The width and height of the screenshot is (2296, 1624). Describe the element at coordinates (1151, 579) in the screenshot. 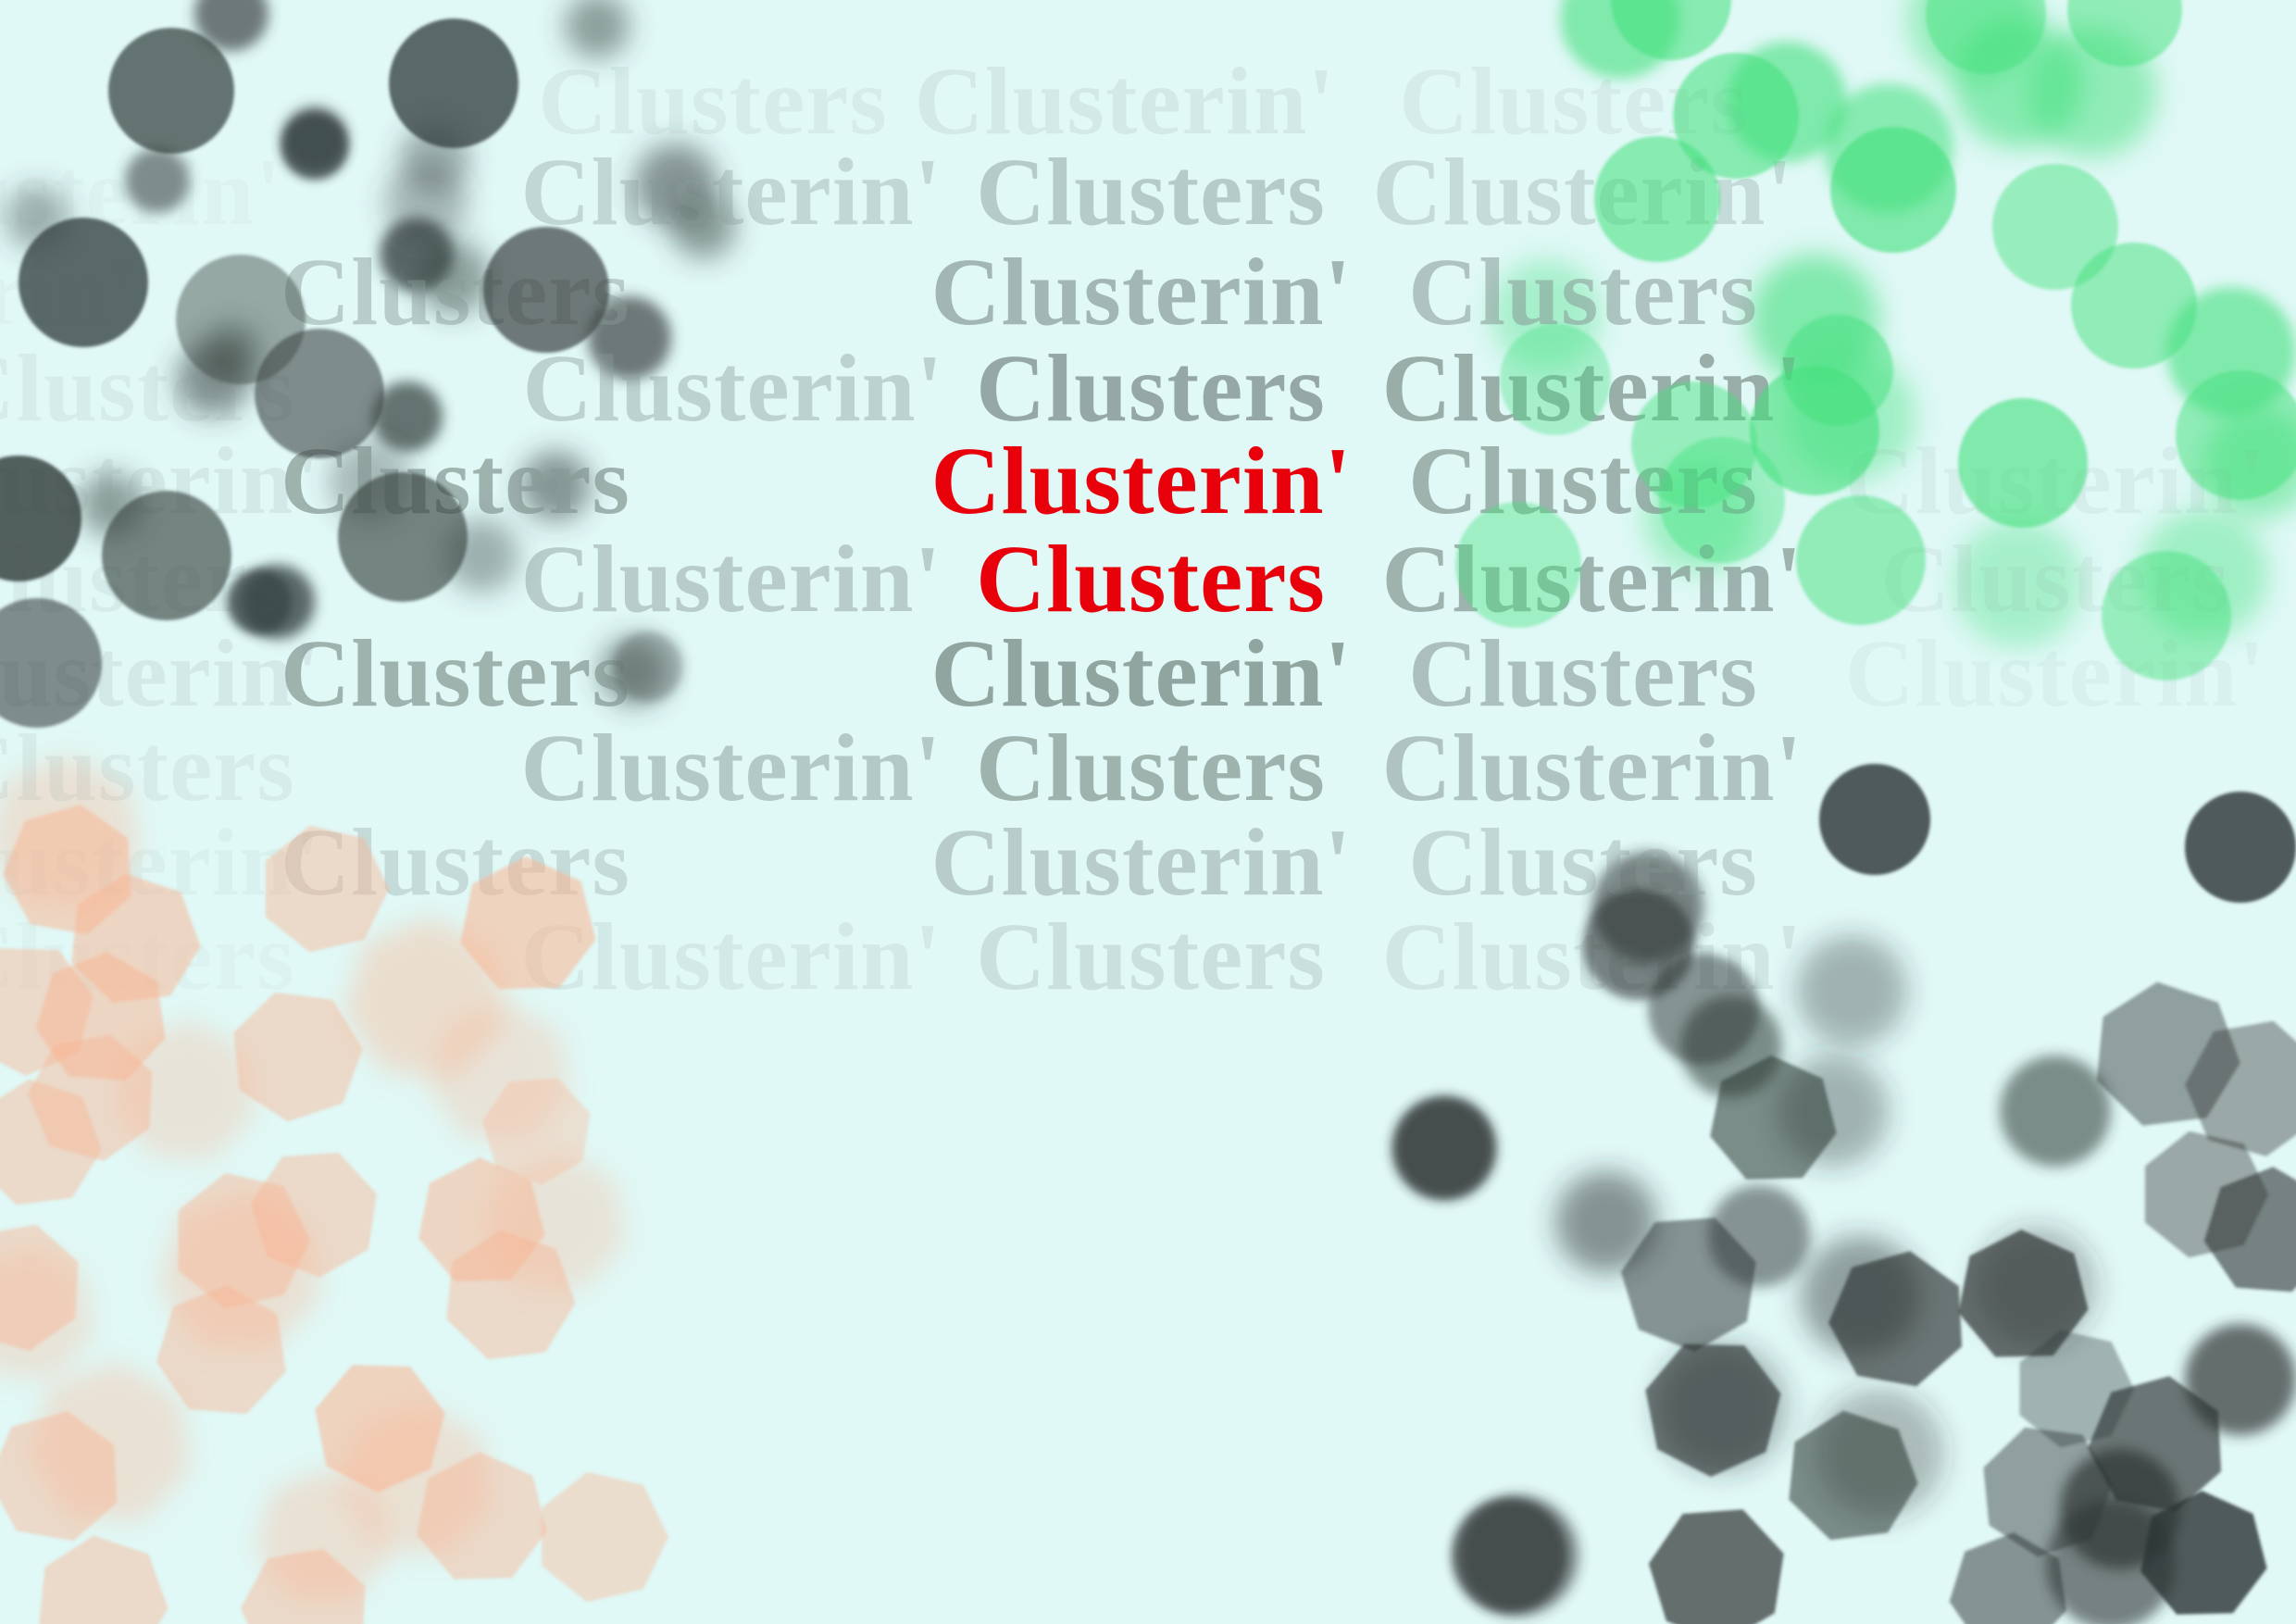

I see `highlighted-word: Clusters` at that location.